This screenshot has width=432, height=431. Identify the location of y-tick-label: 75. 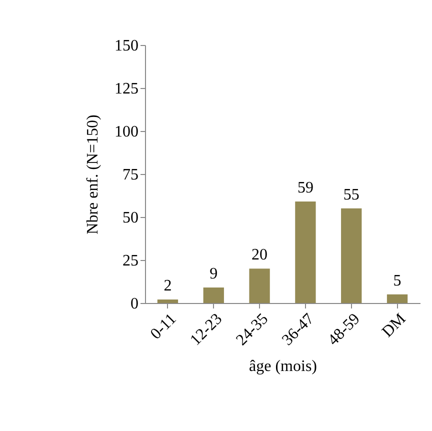
(130, 175).